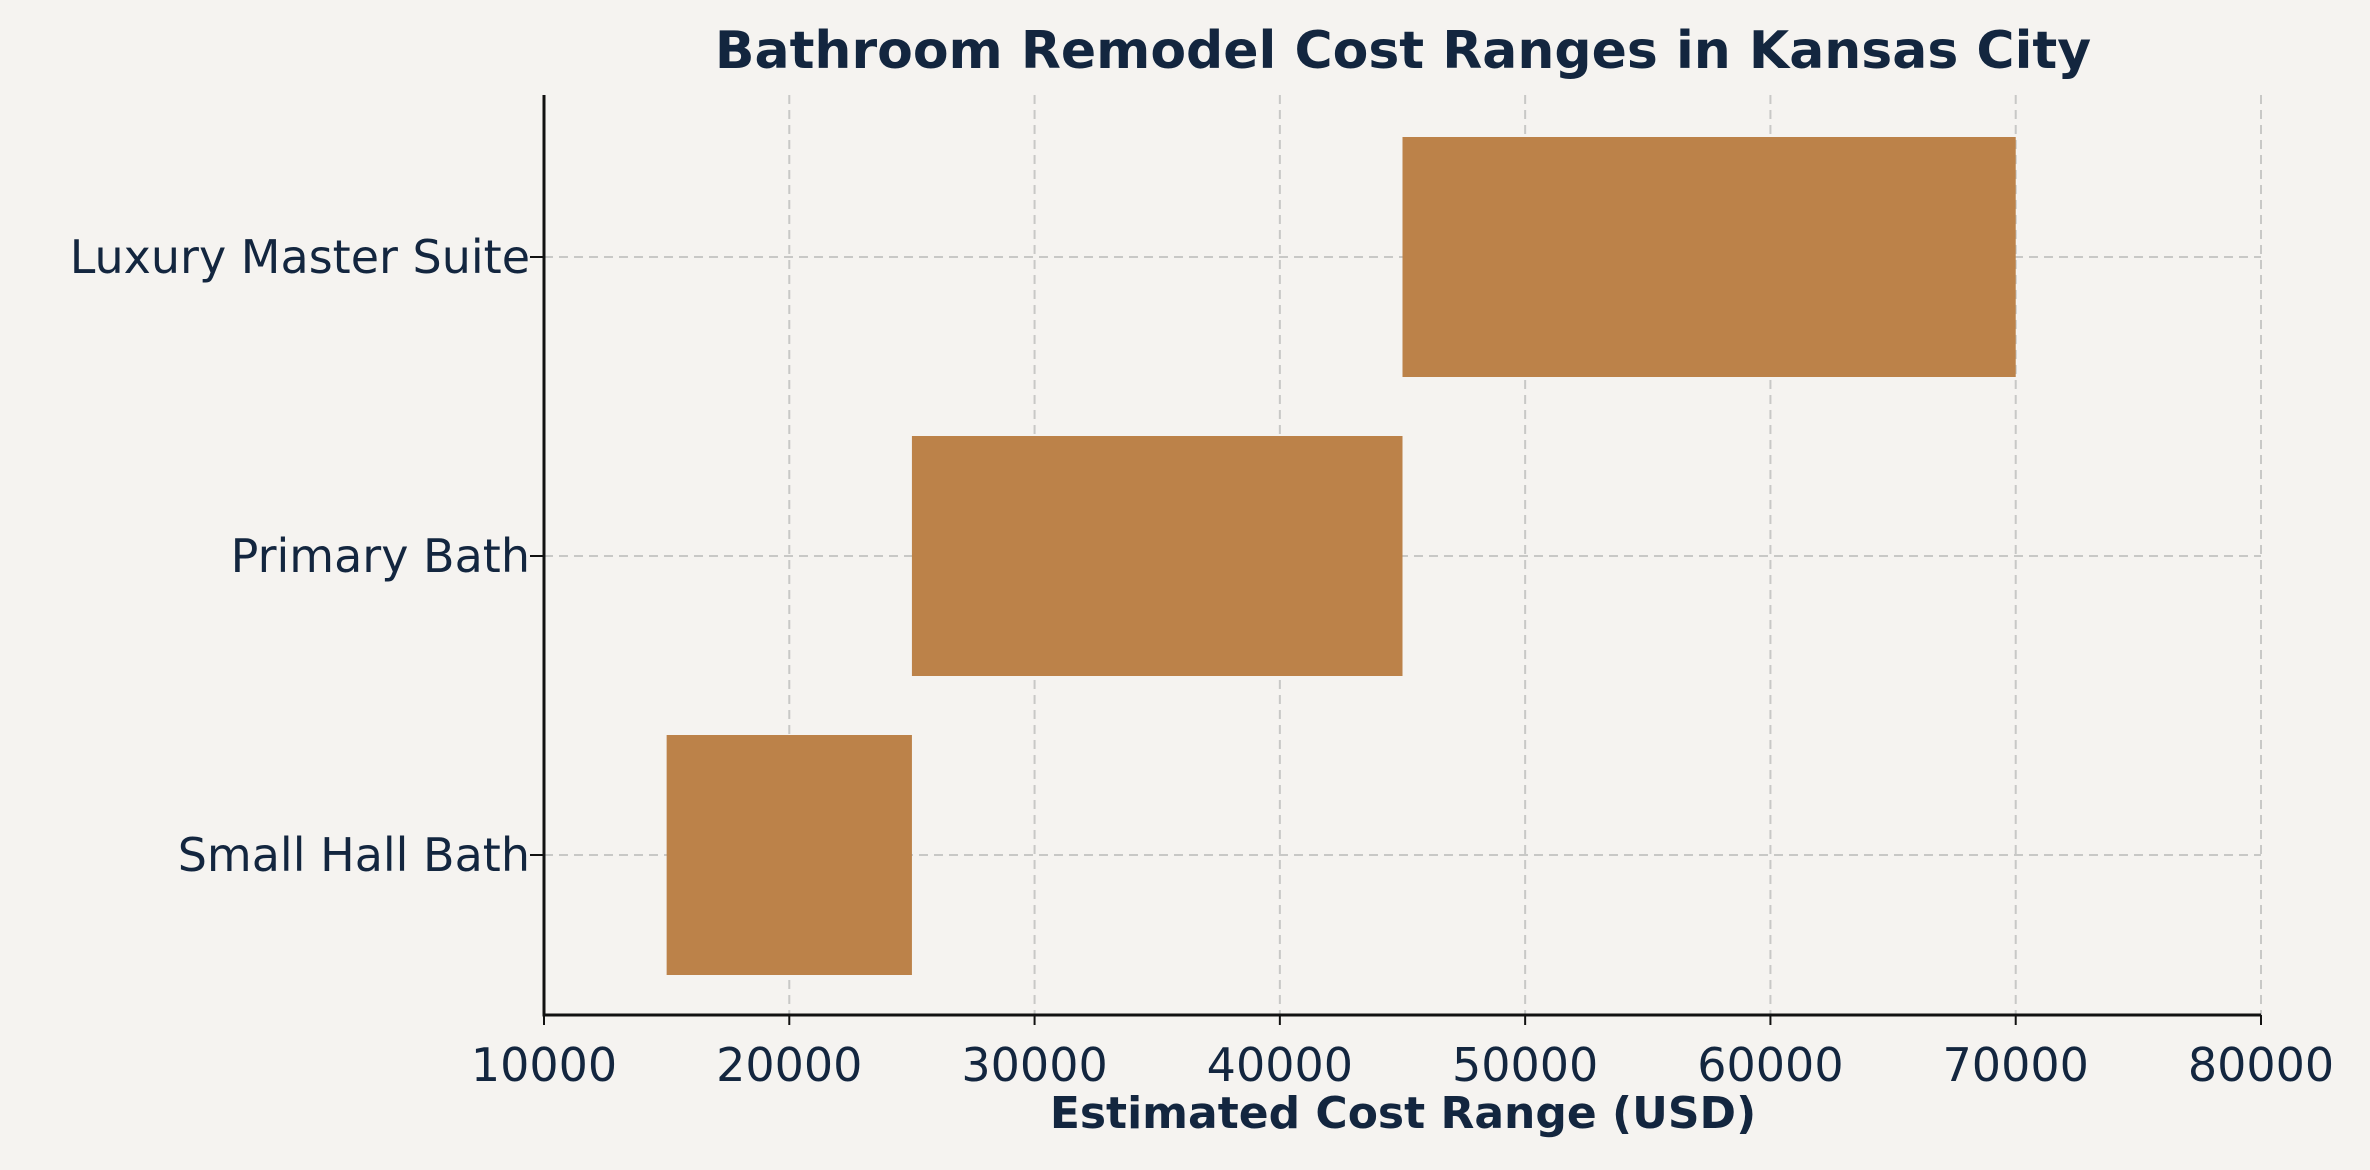 This screenshot has height=1170, width=2370. What do you see at coordinates (1770, 1065) in the screenshot?
I see `x-tick-label: 60000` at bounding box center [1770, 1065].